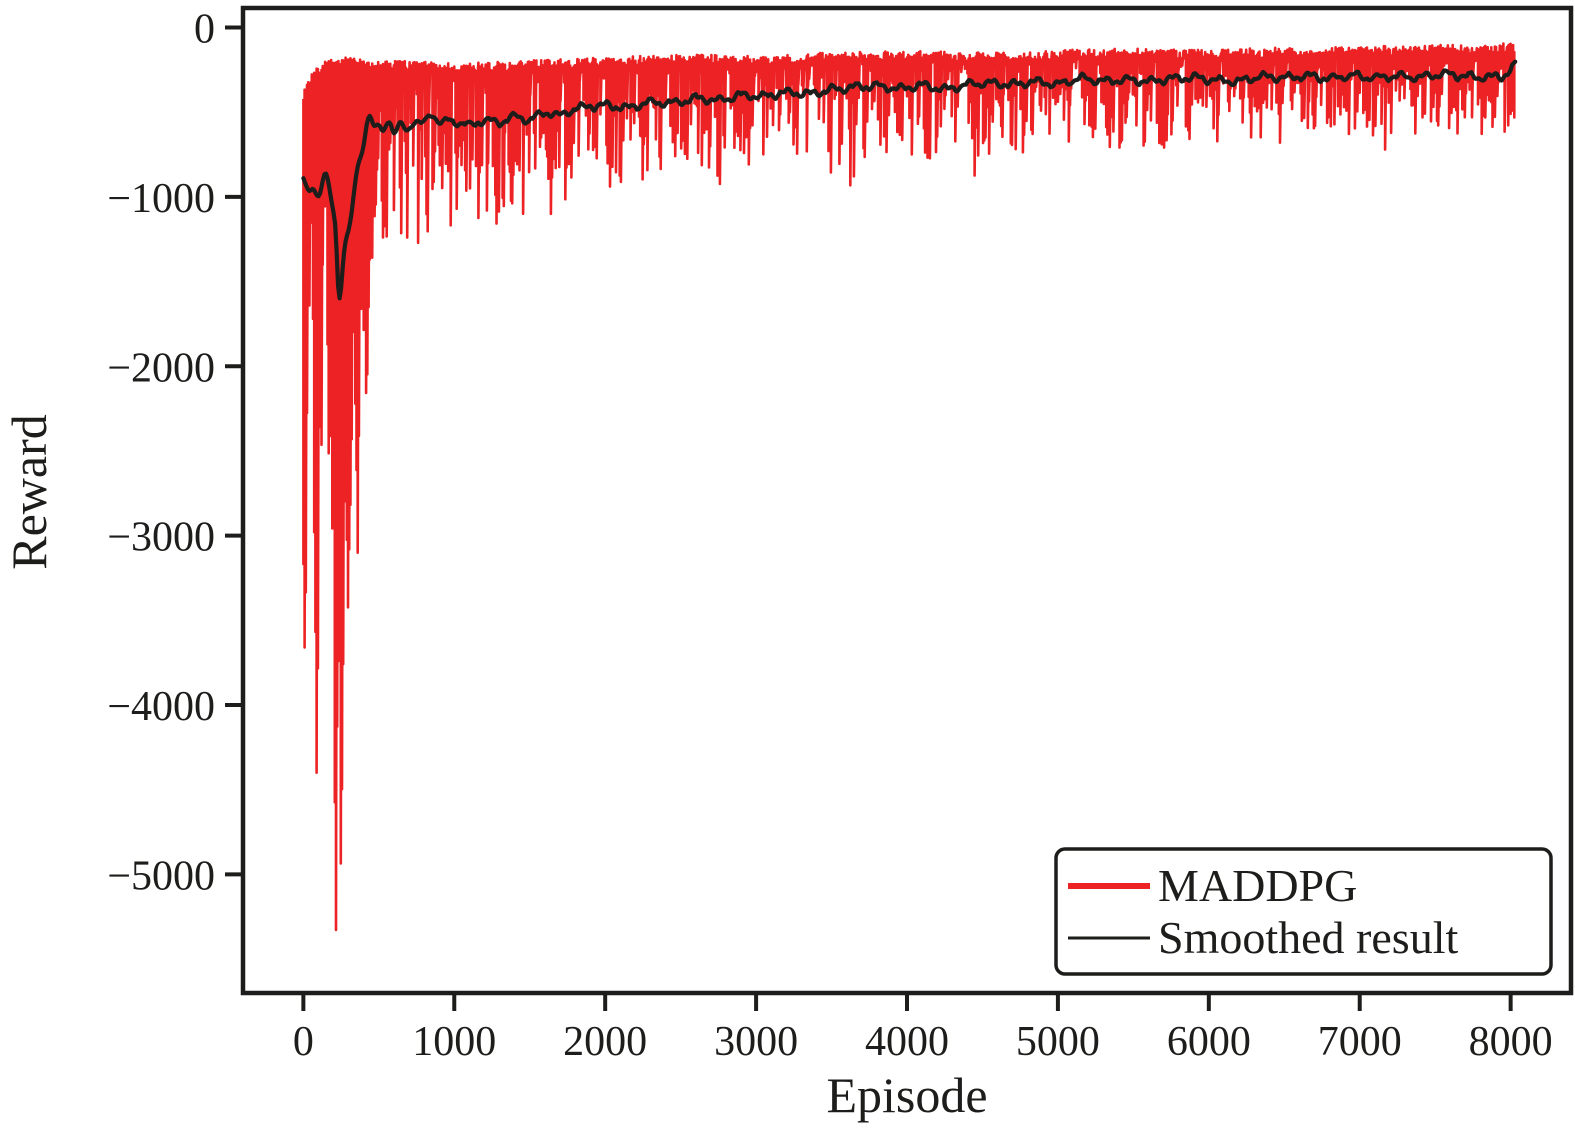  What do you see at coordinates (907, 1042) in the screenshot?
I see `x-tick-label: 4000` at bounding box center [907, 1042].